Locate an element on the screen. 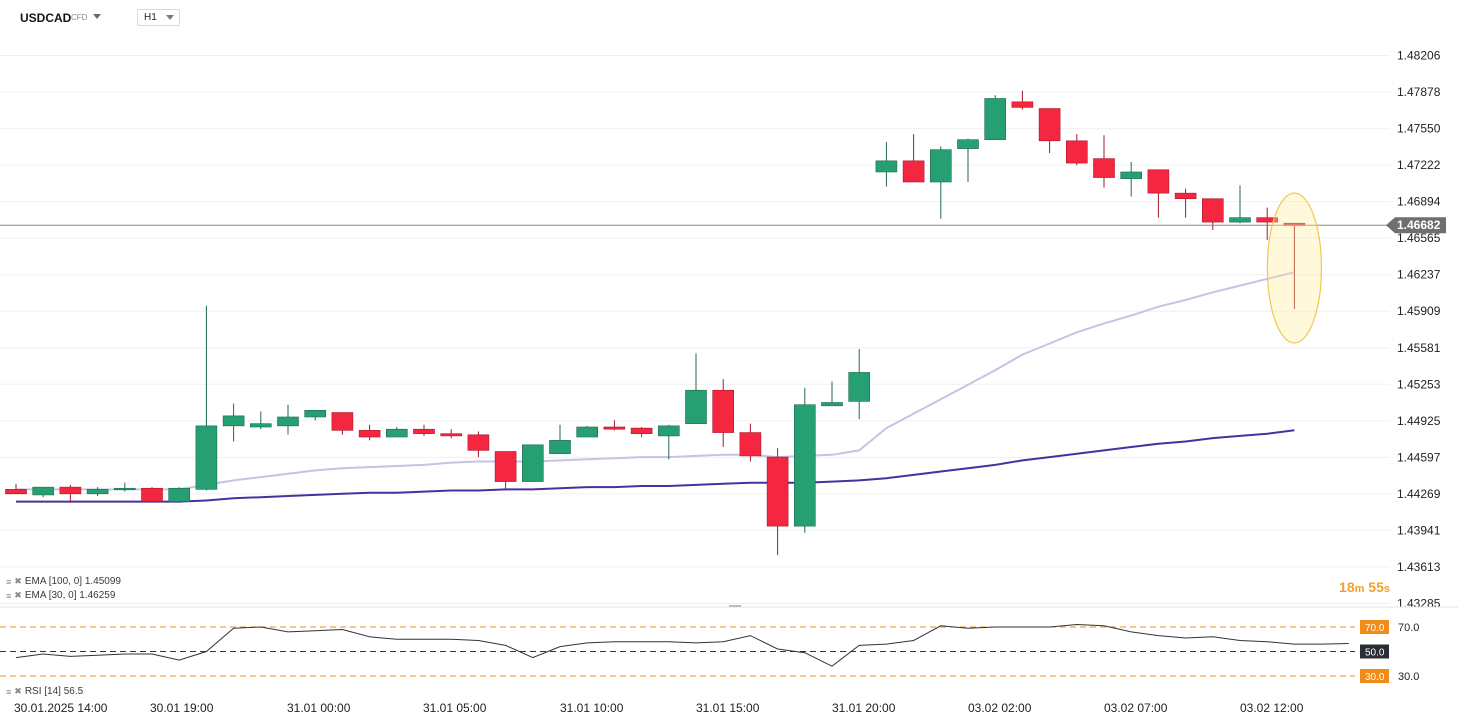  highlight-layer is located at coordinates (1294, 268).